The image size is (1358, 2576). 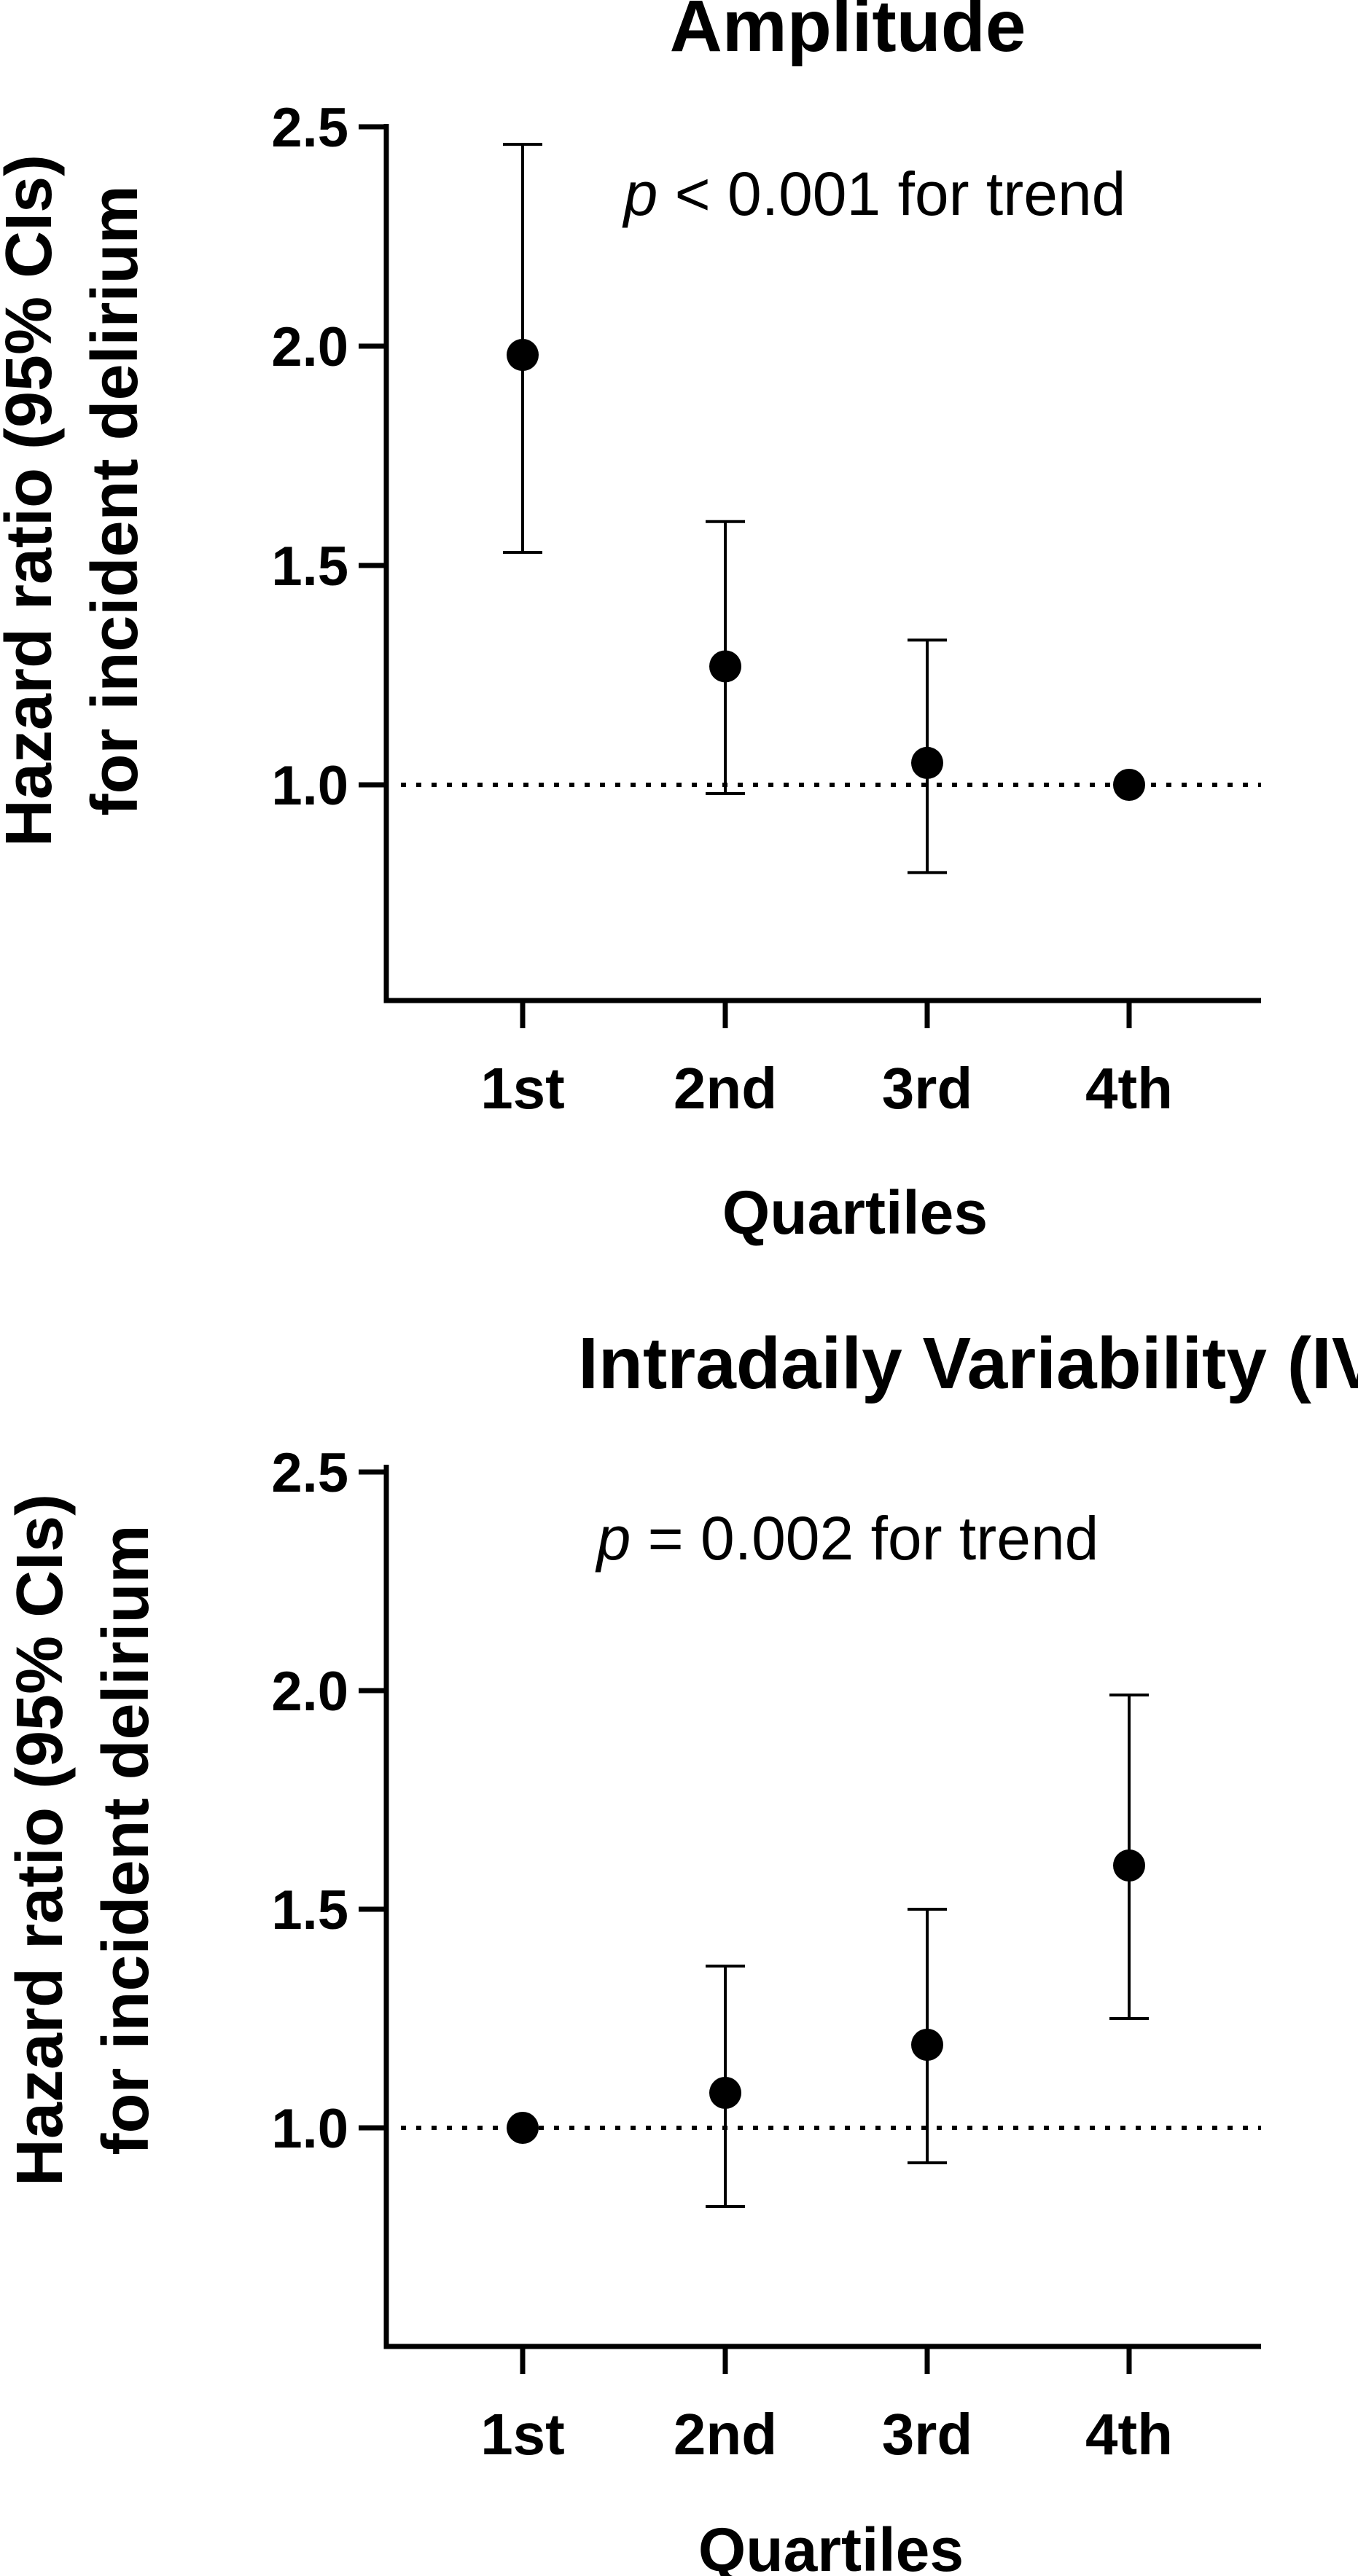 I want to click on trend-text: < 0.001 for trend, so click(x=891, y=194).